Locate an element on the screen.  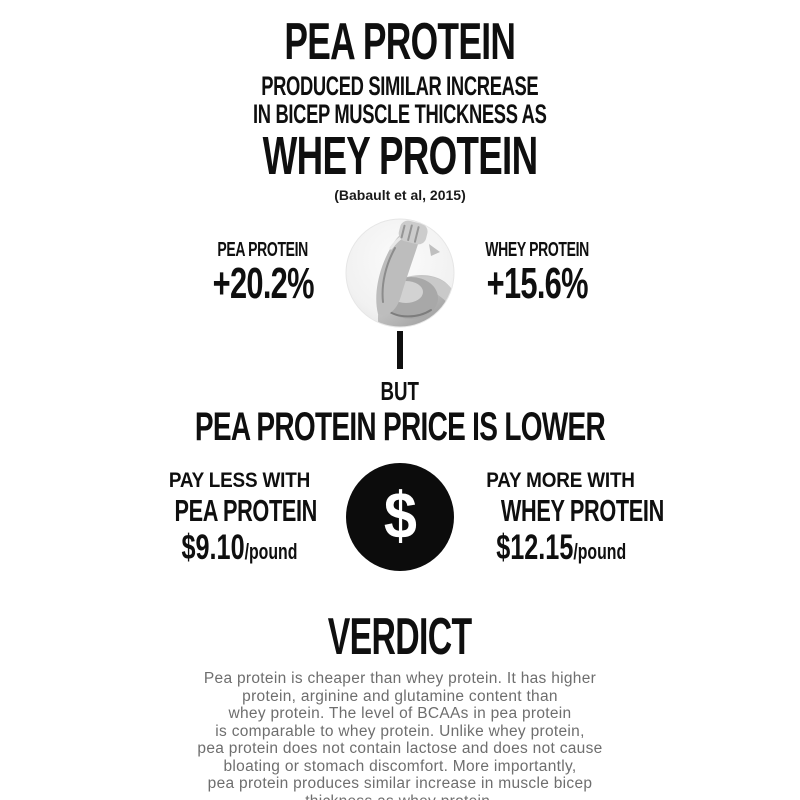
dollar-sign-icon: $ is located at coordinates (400, 517).